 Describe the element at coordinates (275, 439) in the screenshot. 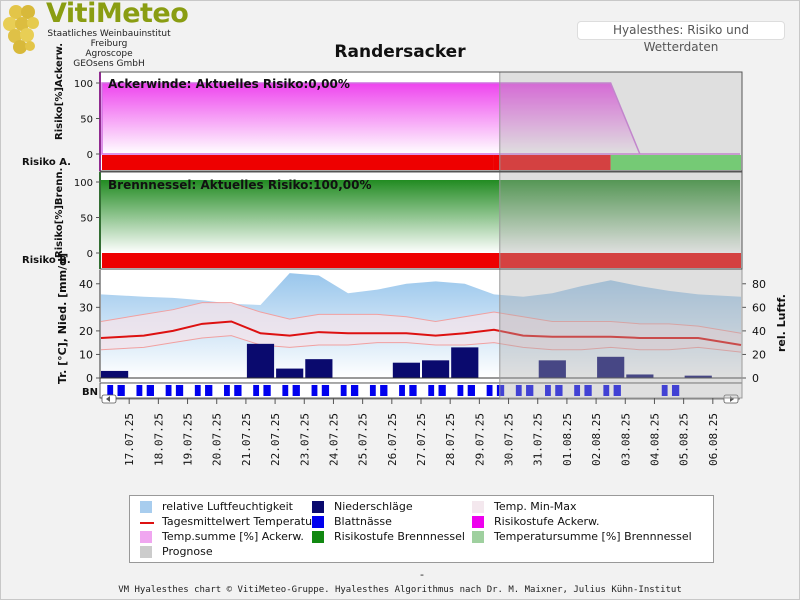

I see `xtick-label: 22.07.25` at that location.